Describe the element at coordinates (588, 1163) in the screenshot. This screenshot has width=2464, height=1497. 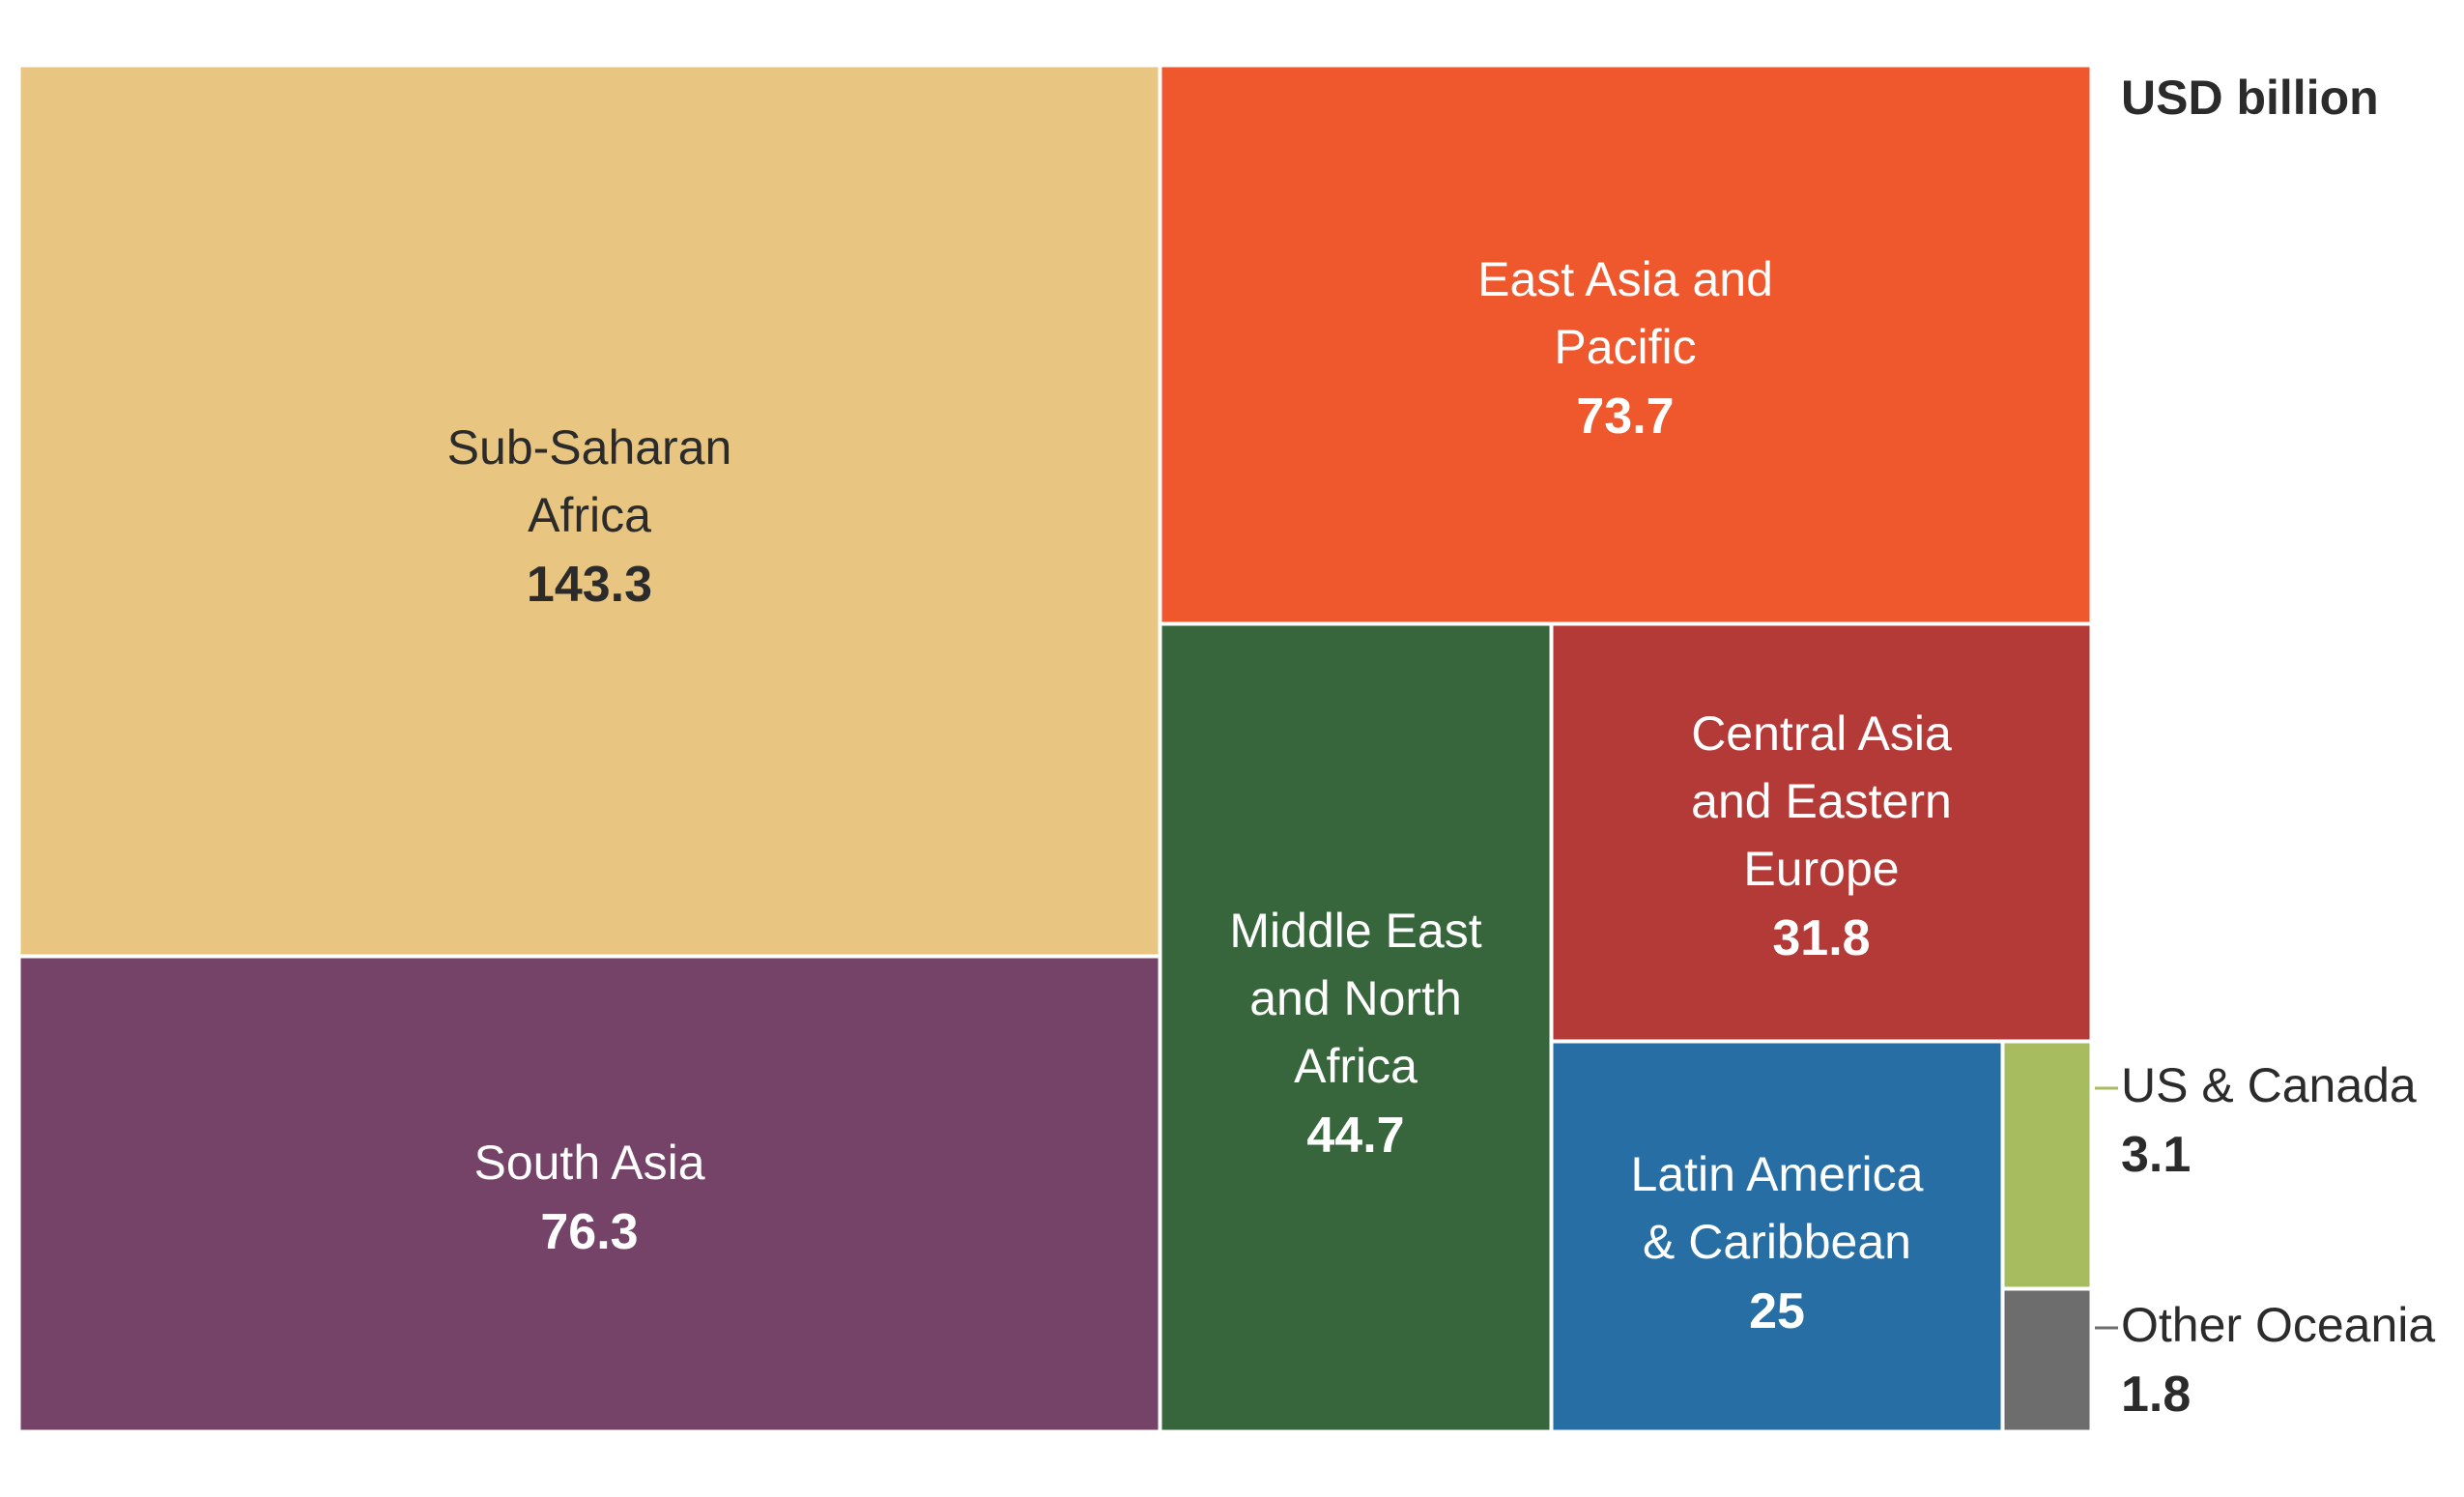
I see `cell-label-south-asia: South Asia` at that location.